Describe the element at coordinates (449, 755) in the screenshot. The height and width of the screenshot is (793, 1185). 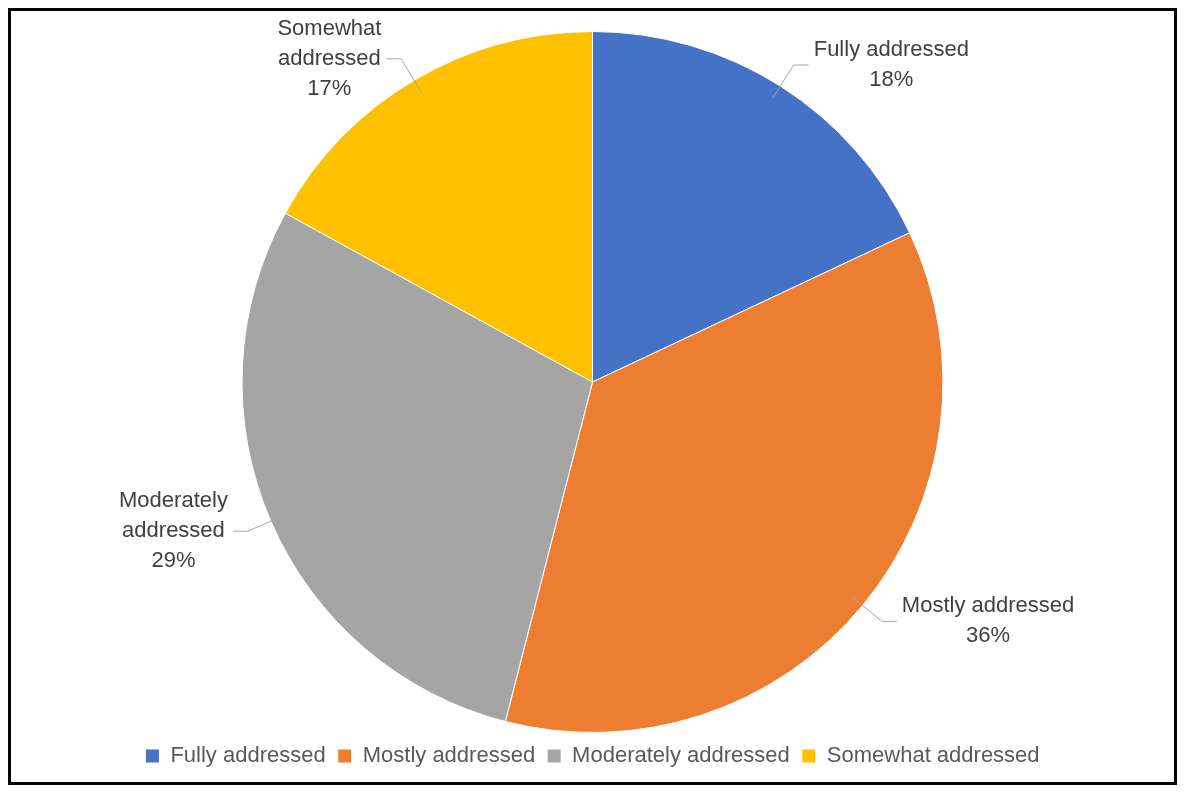
I see `legend-label: Mostly addressed` at that location.